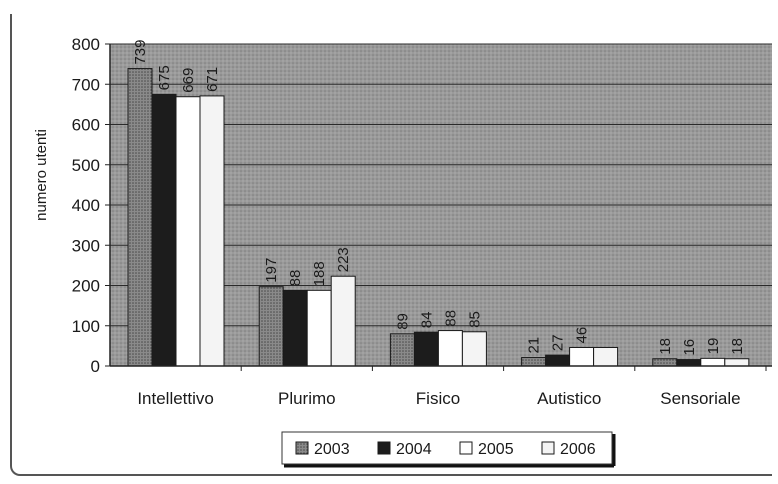 The width and height of the screenshot is (778, 484). Describe the element at coordinates (582, 335) in the screenshot. I see `data-label: 46` at that location.